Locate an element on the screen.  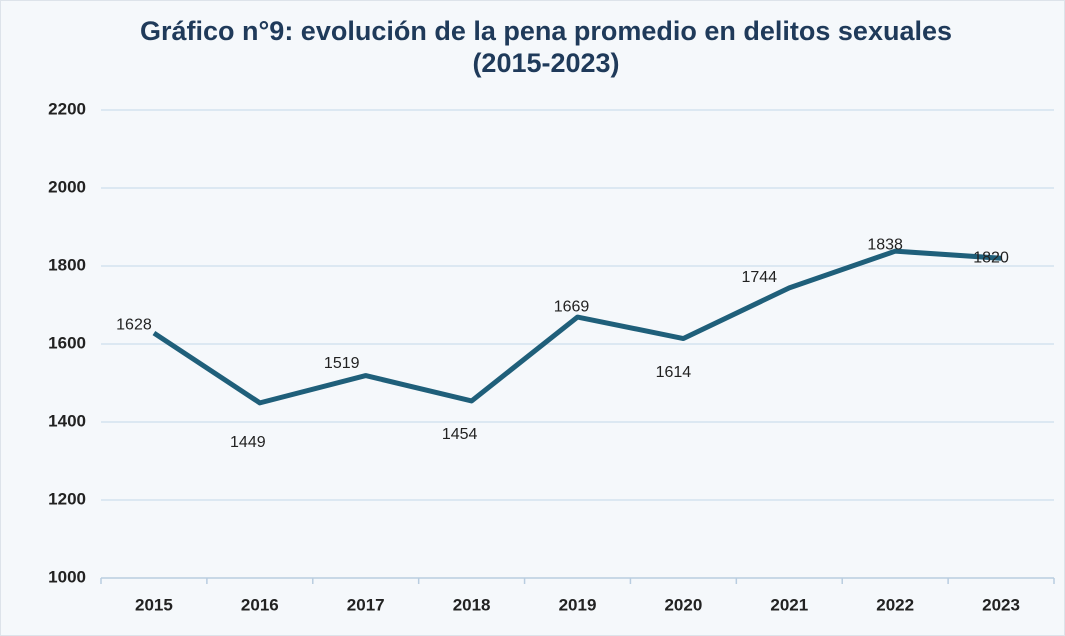
x-tick-label: 2017 is located at coordinates (366, 604).